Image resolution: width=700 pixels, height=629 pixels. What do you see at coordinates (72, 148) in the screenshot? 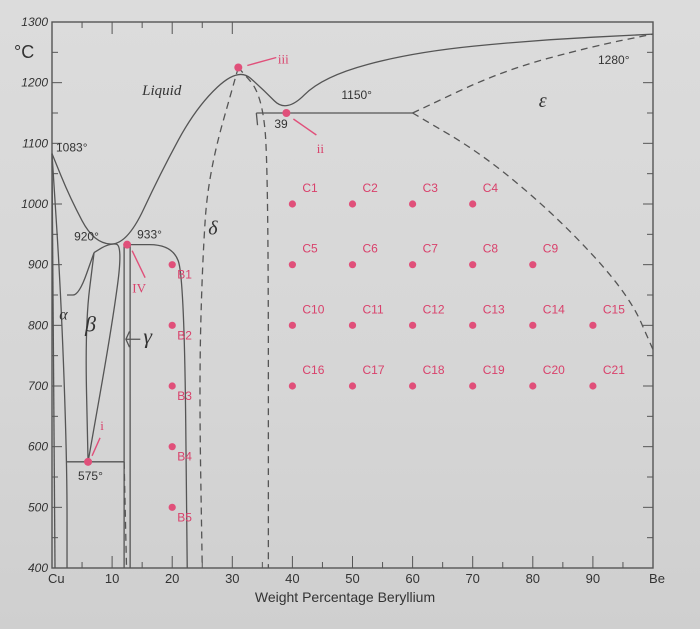
I see `temperature-label: 1083°` at bounding box center [72, 148].